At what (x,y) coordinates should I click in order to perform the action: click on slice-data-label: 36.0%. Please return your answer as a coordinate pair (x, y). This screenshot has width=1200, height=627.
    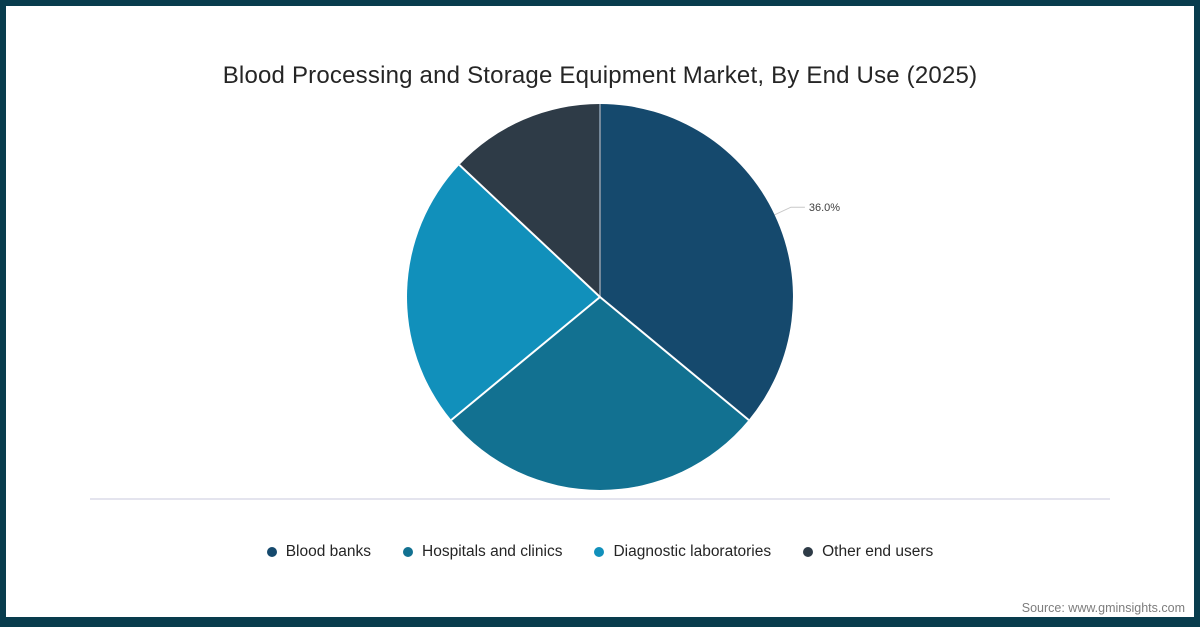
    Looking at the image, I should click on (824, 208).